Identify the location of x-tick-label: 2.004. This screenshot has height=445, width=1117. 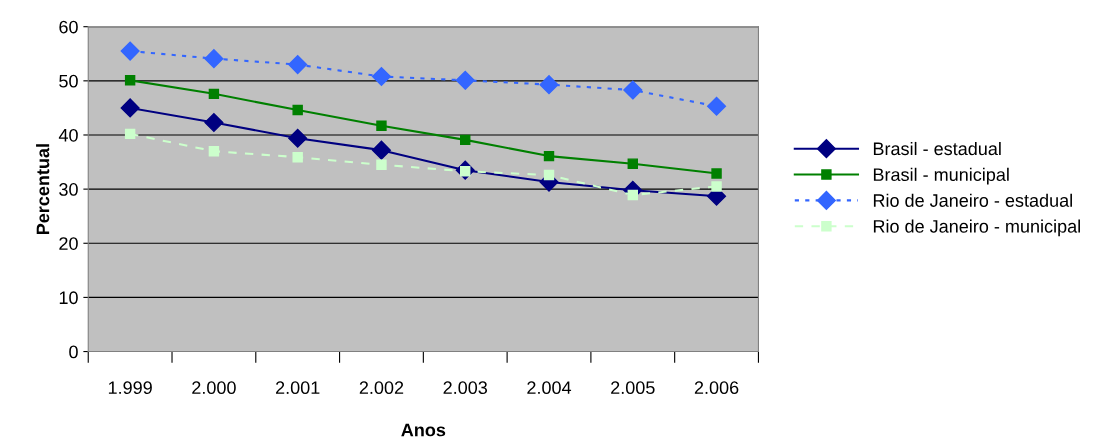
(549, 388).